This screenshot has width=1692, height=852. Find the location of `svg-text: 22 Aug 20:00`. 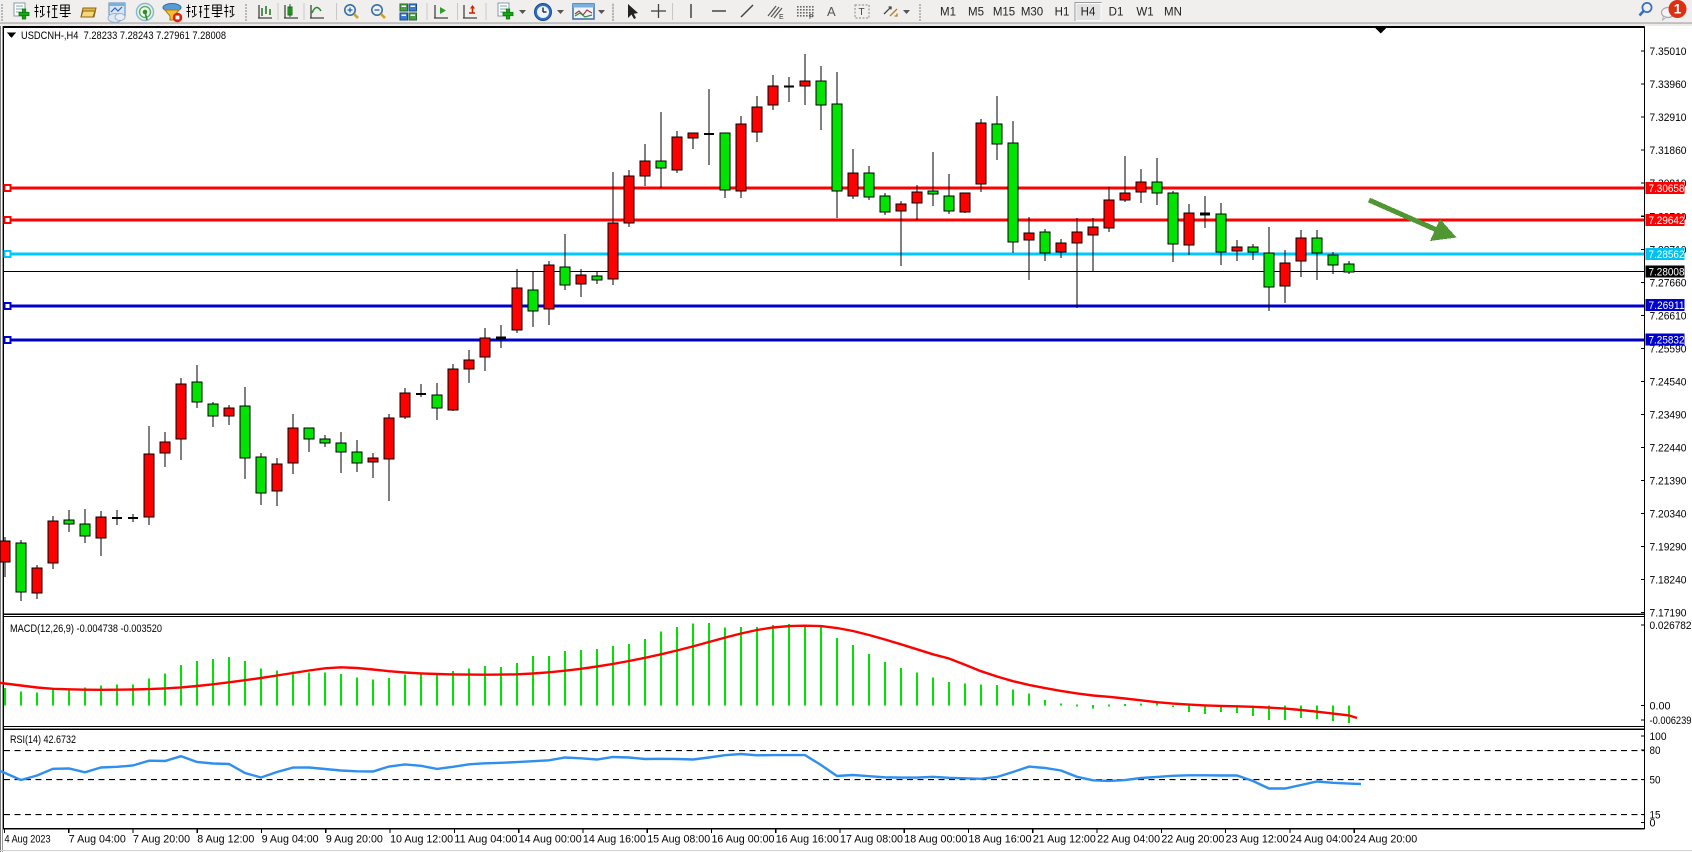

svg-text: 22 Aug 20:00 is located at coordinates (1192, 840).